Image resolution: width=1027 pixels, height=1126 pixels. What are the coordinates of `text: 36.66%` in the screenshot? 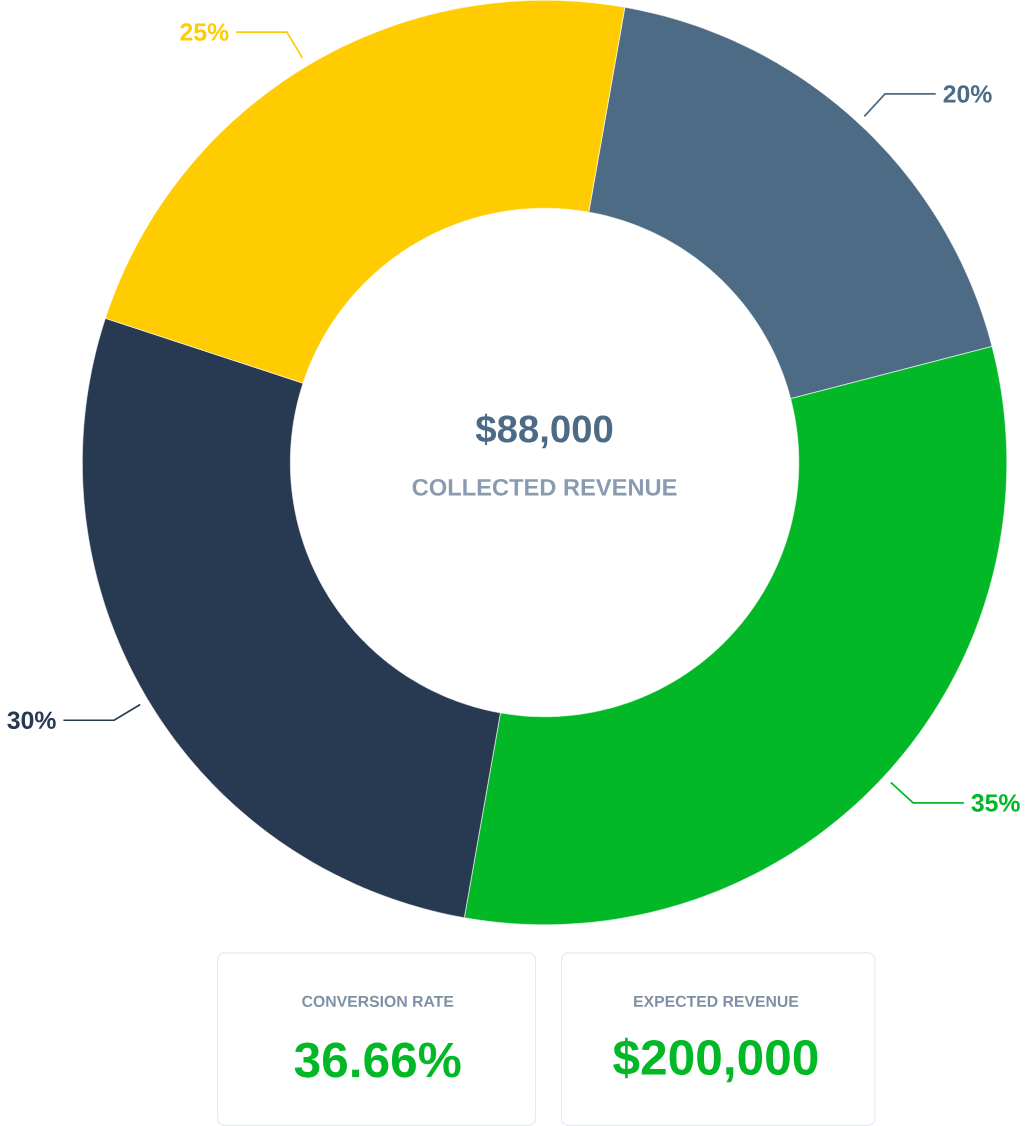 It's located at (377, 1060).